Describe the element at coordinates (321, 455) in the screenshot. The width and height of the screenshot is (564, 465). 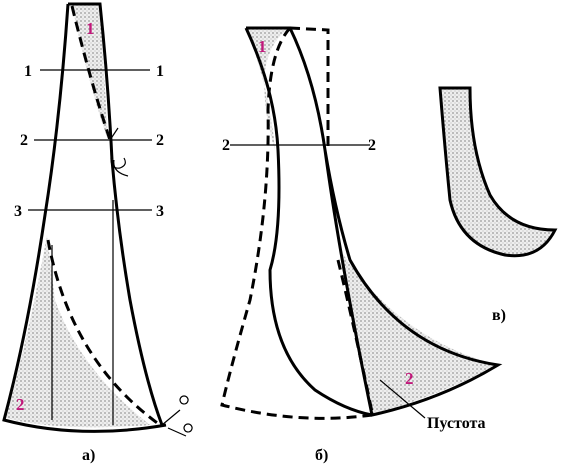
I see `caption: б)` at that location.